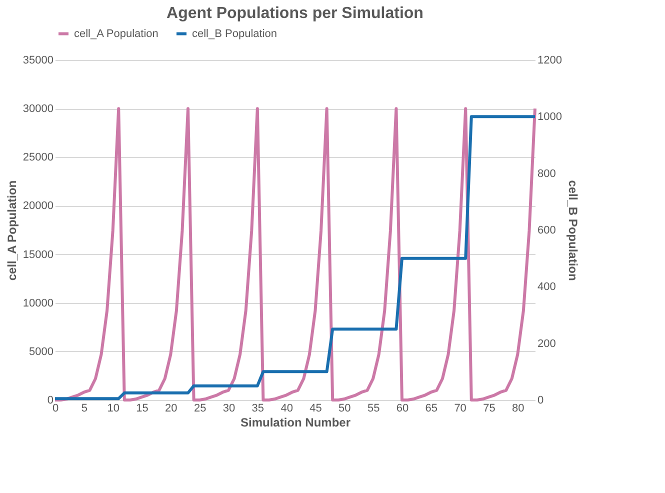  What do you see at coordinates (547, 230) in the screenshot?
I see `y2-tick-label: 600` at bounding box center [547, 230].